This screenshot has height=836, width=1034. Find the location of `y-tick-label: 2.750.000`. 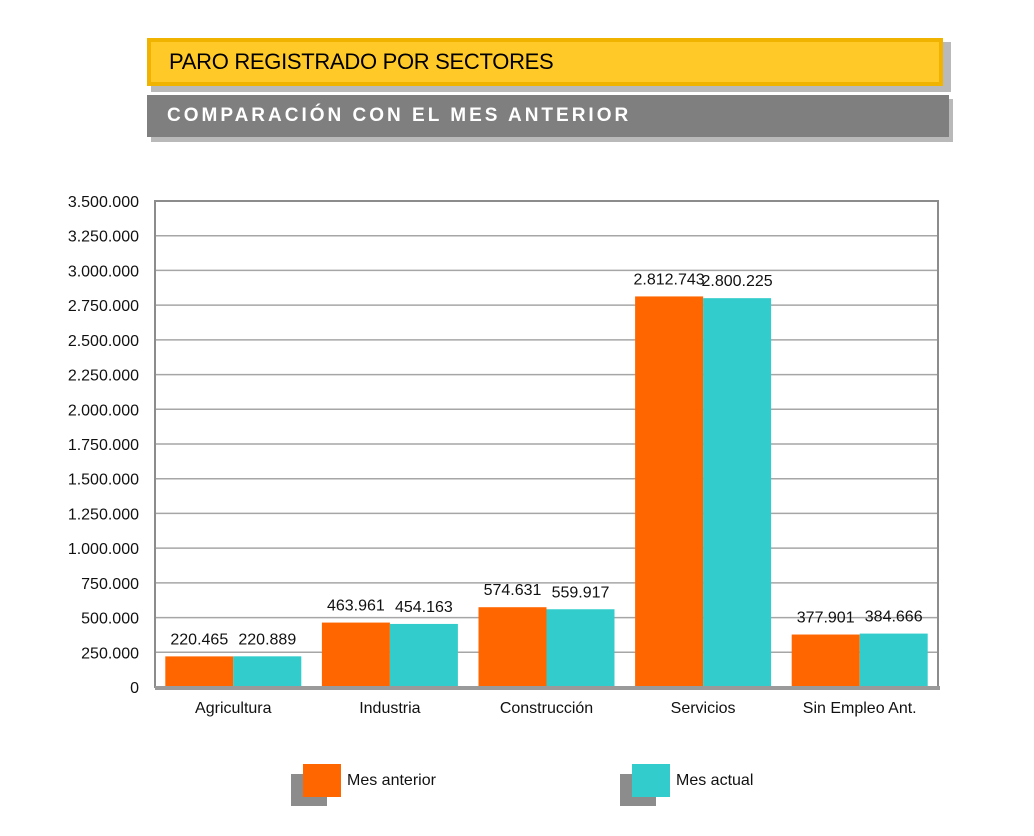

y-tick-label: 2.750.000 is located at coordinates (103, 306).